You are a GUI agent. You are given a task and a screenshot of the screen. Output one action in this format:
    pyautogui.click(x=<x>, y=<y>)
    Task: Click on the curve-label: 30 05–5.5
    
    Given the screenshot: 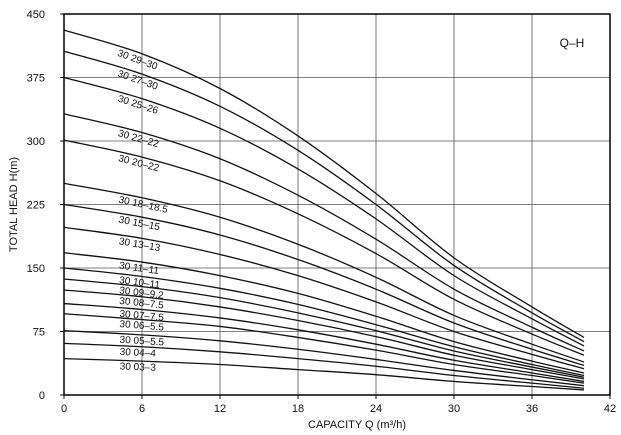 What is the action you would take?
    pyautogui.click(x=142, y=342)
    